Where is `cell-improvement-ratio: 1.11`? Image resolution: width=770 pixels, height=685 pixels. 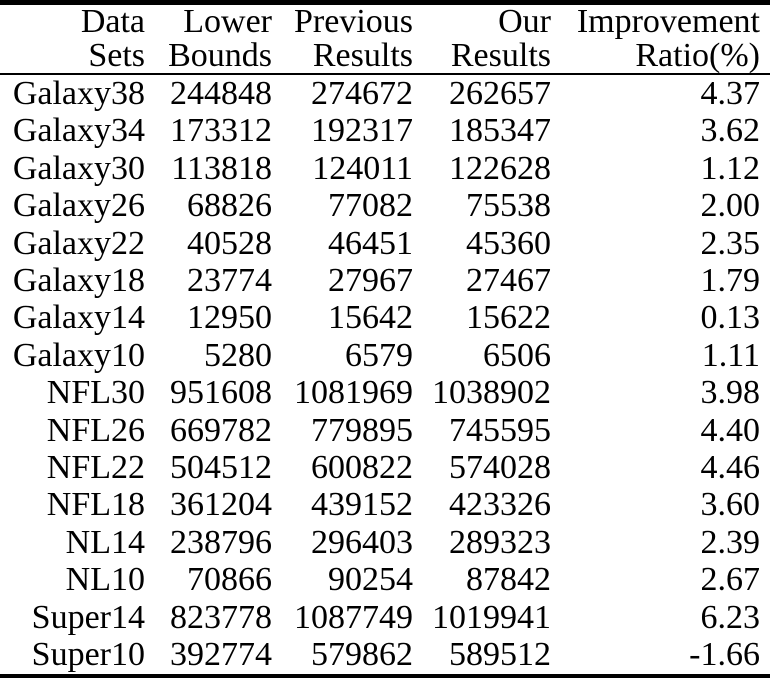
cell-improvement-ratio: 1.11 is located at coordinates (730, 355).